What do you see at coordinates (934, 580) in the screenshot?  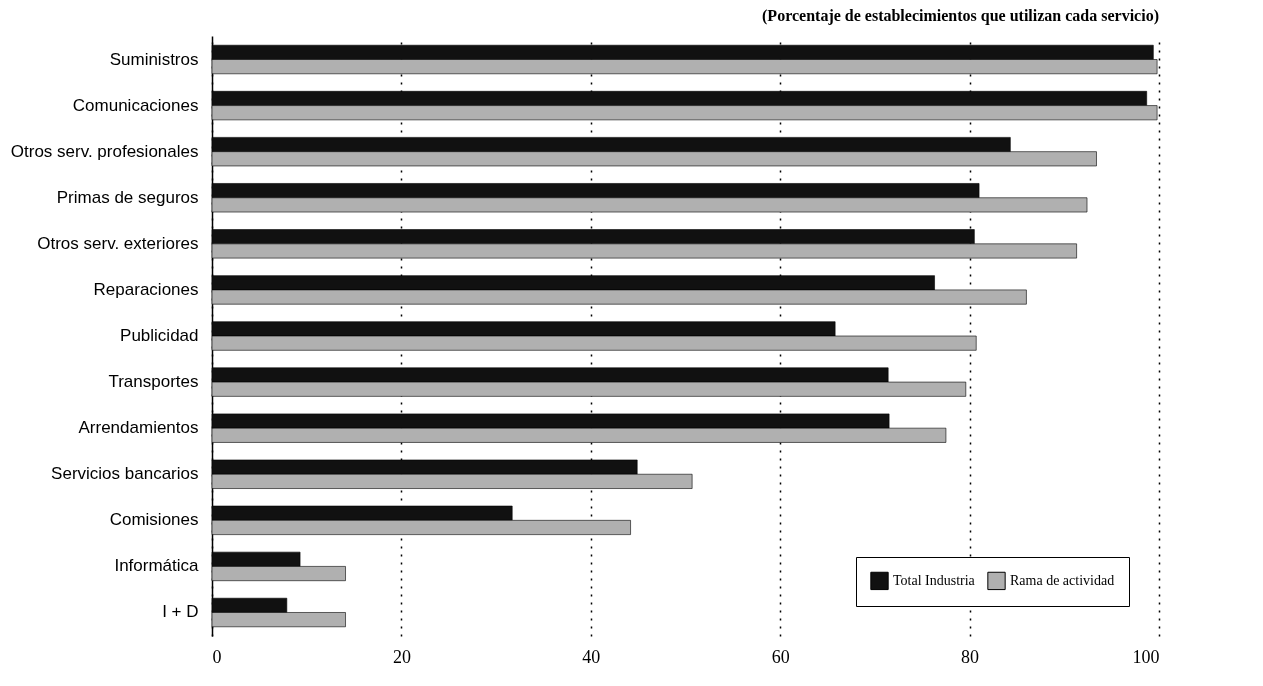 I see `legend-label: Total Industria` at bounding box center [934, 580].